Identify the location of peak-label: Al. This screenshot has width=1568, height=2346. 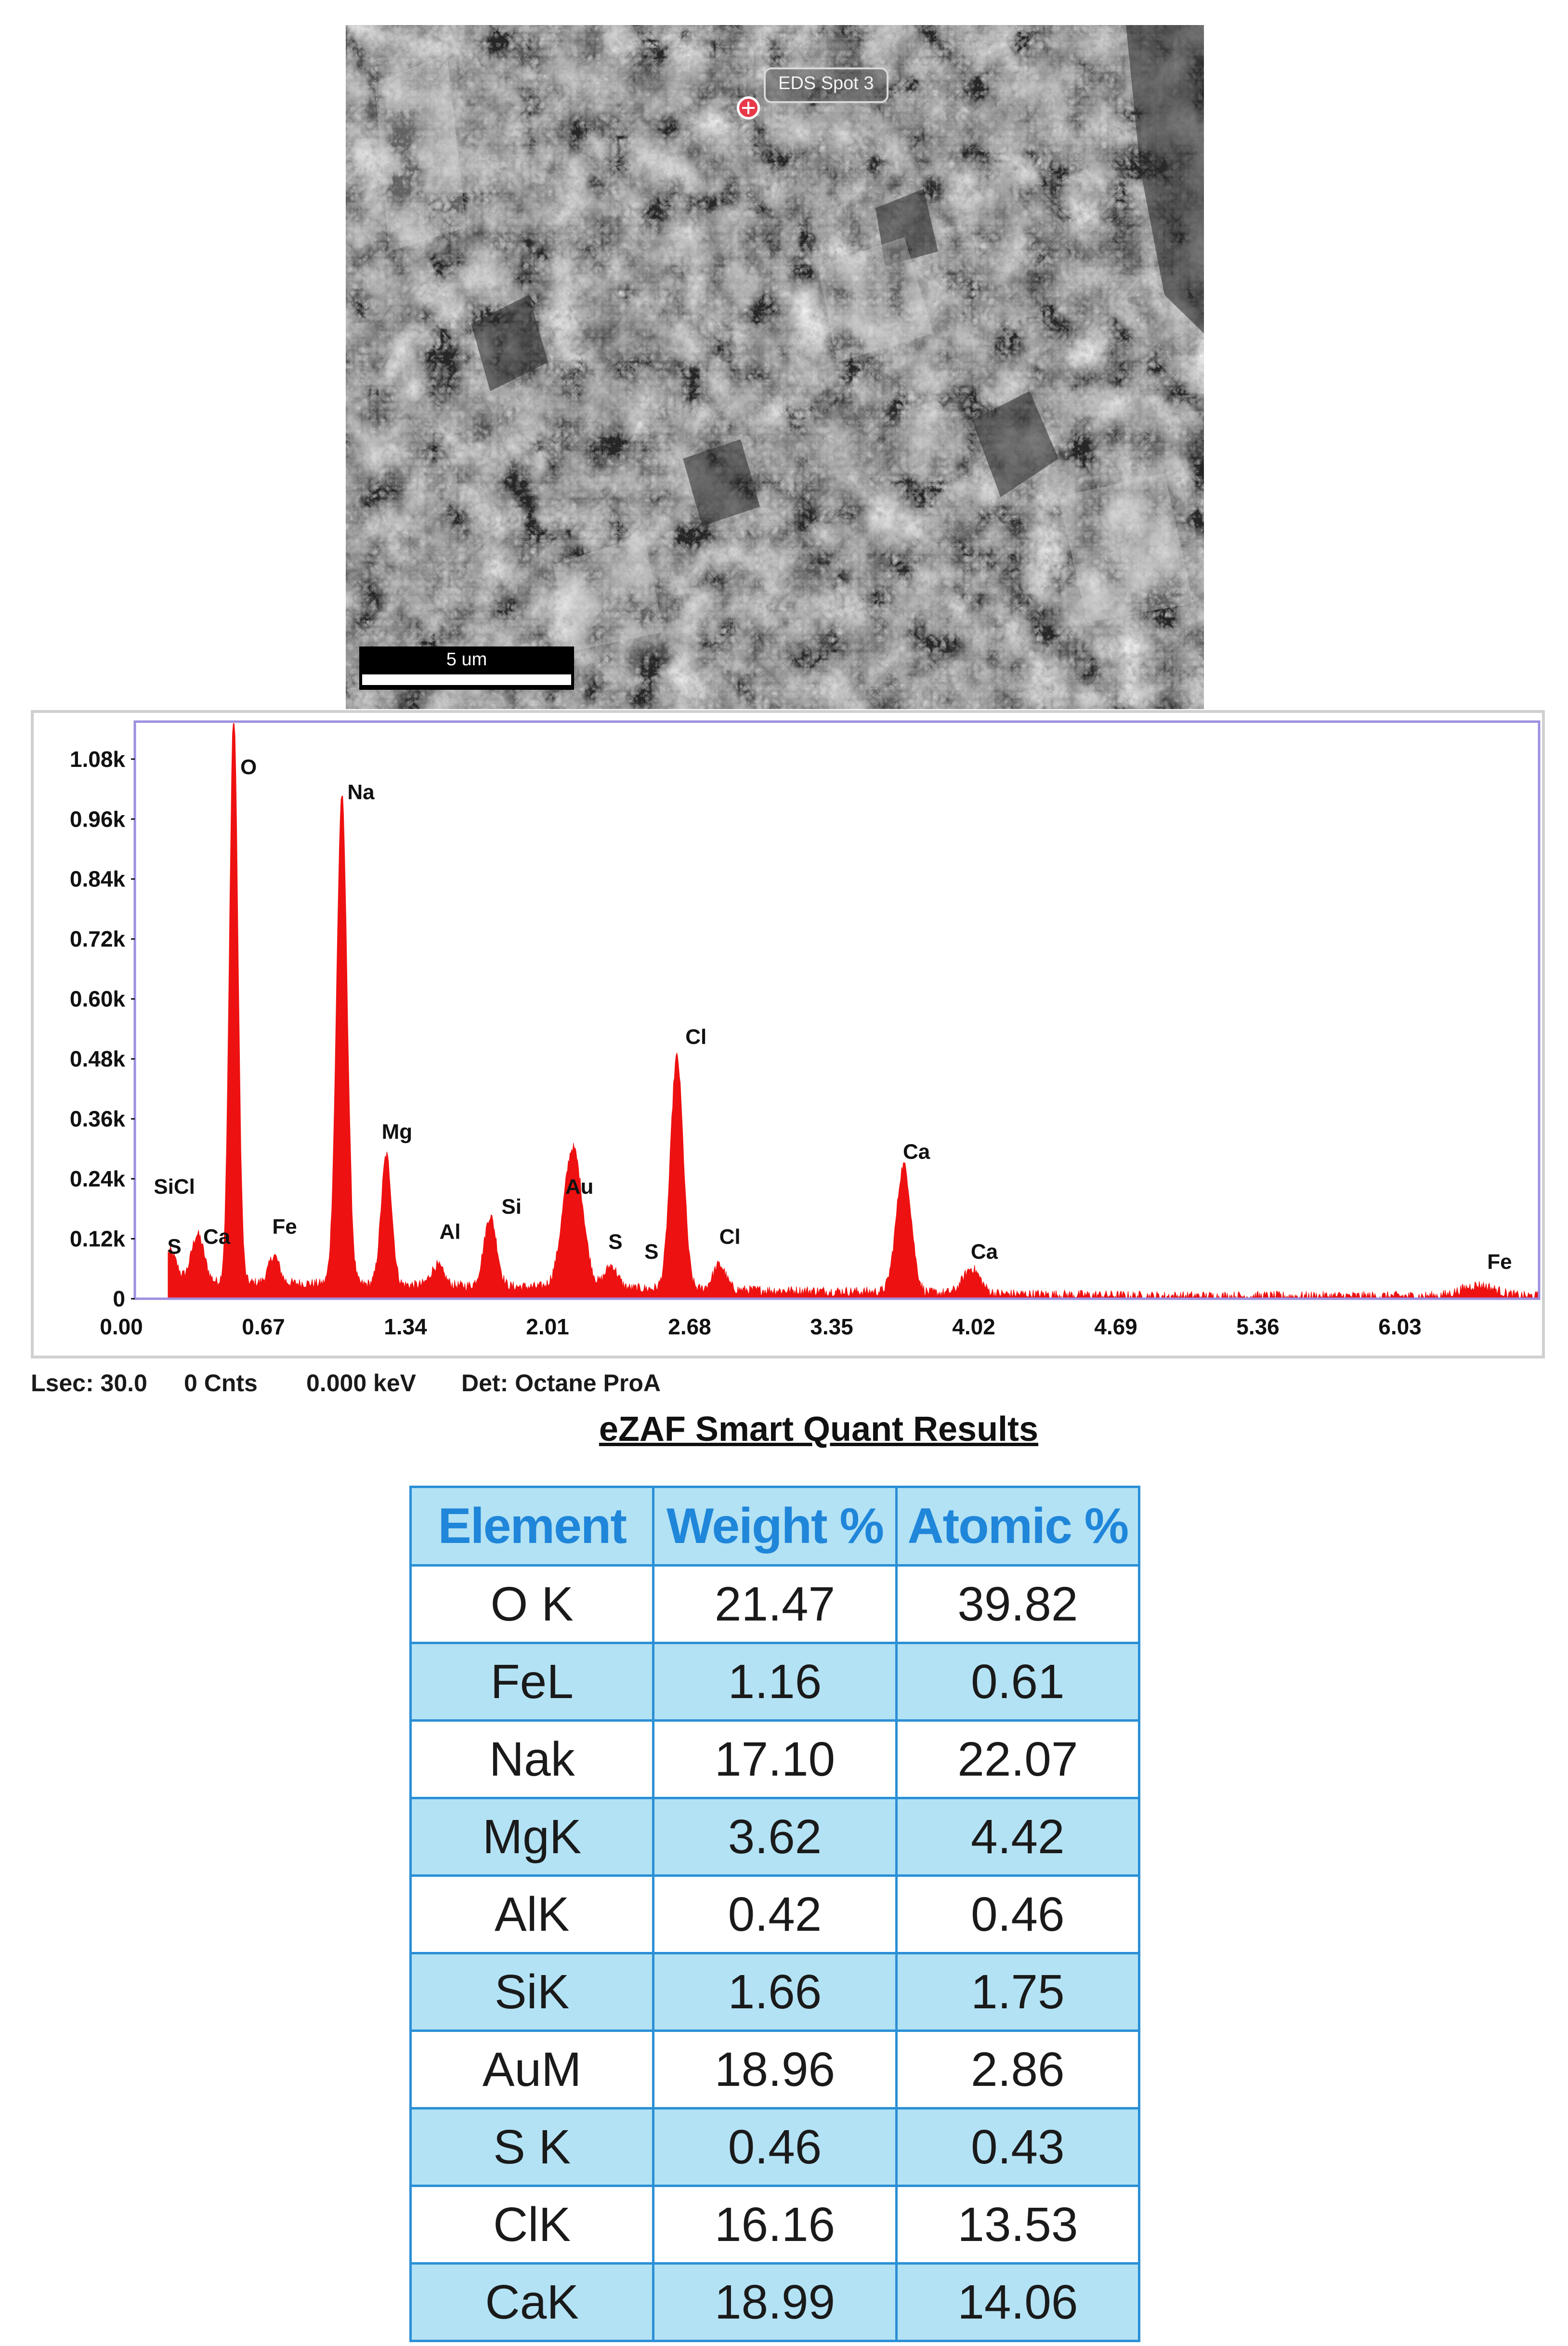
(449, 1232).